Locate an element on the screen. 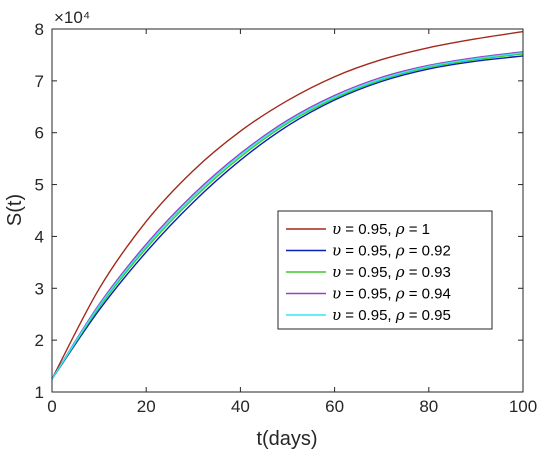  y-tick-label: 3 is located at coordinates (39, 288).